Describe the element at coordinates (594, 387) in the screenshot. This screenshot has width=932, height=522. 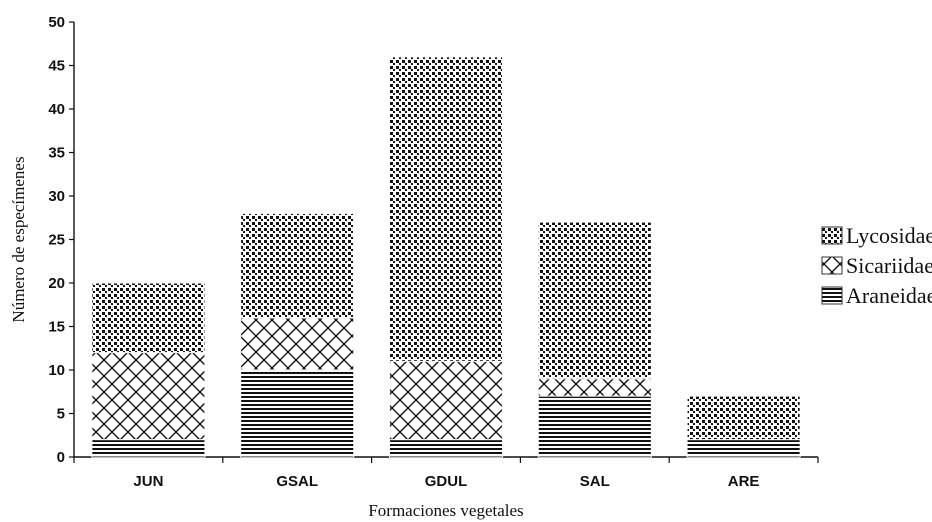
I see `bar-sicariidae-sal` at that location.